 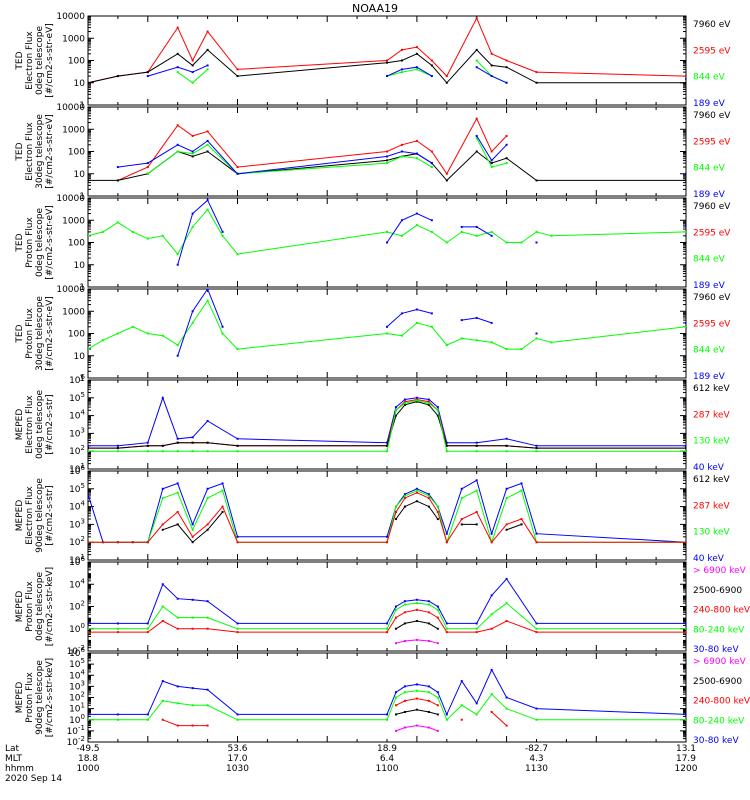 What do you see at coordinates (712, 233) in the screenshot?
I see `legend-label: 2595 eV` at bounding box center [712, 233].